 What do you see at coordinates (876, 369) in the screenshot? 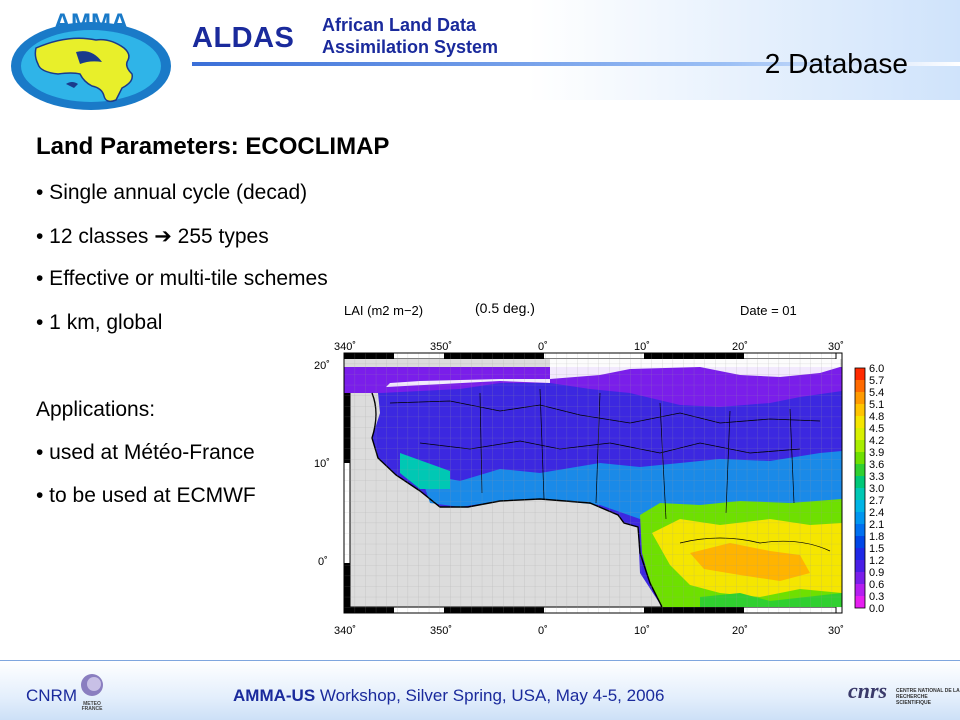
I see `colorbar-label: 6.0` at bounding box center [876, 369].